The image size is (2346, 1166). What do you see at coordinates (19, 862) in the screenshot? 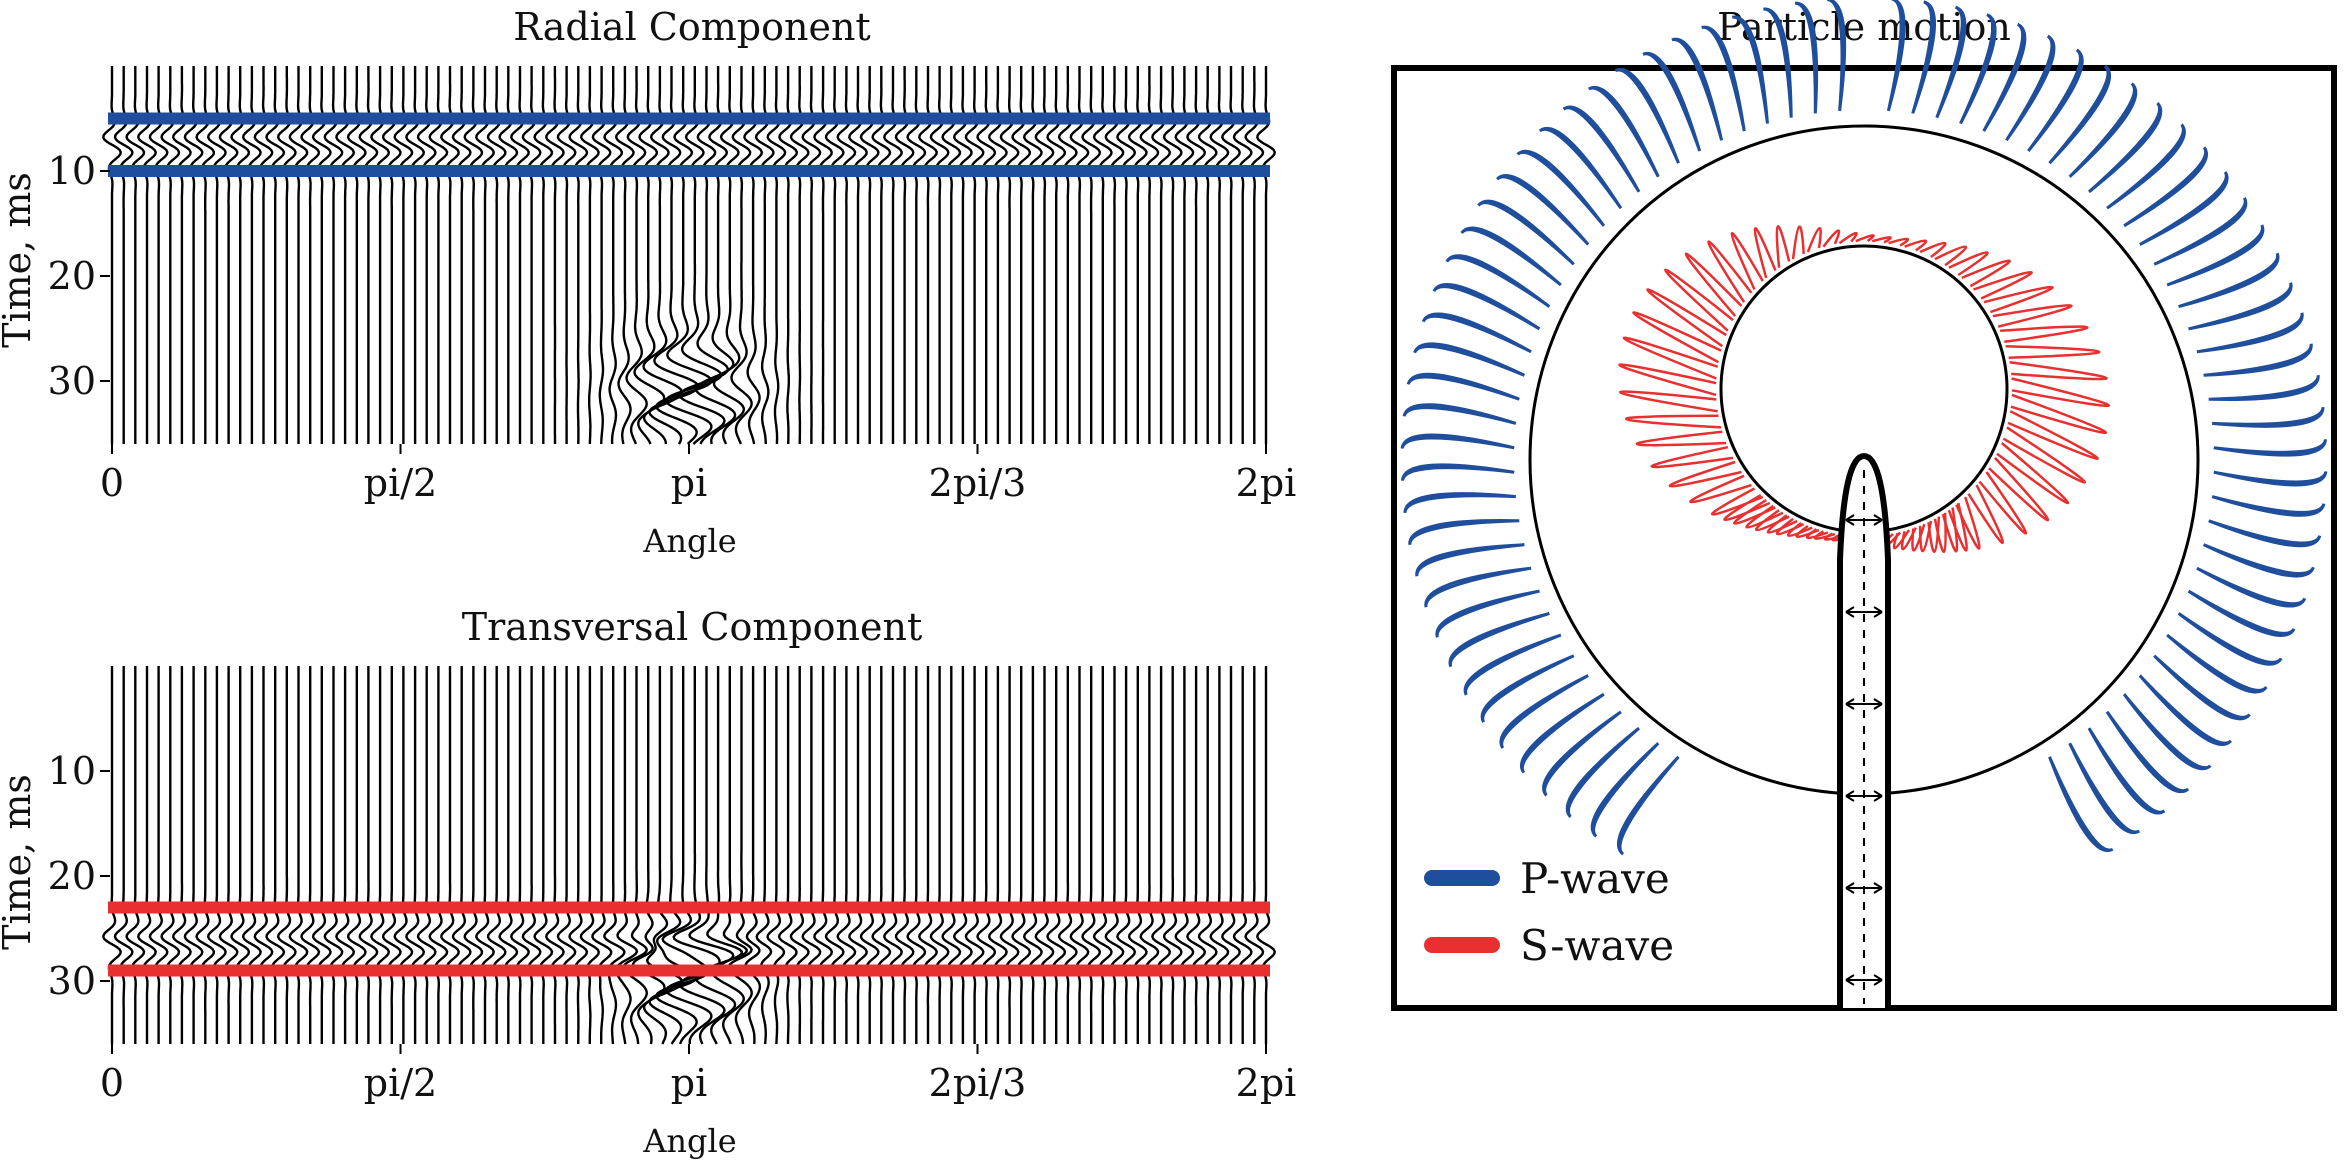
I see `transversal-ylabel: Time, ms` at bounding box center [19, 862].